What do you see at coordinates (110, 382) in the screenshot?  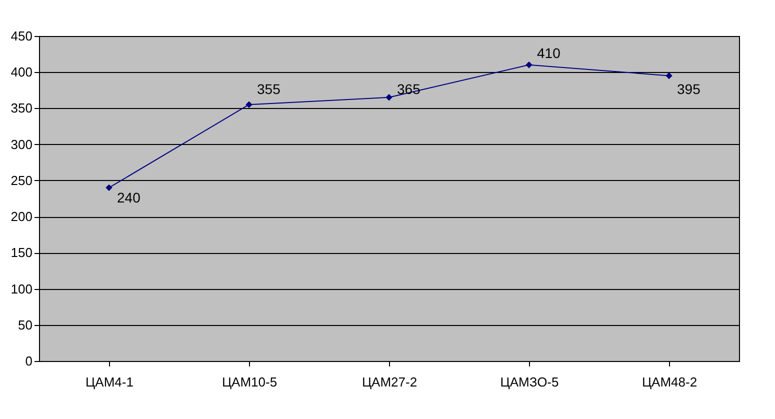 I see `x-tick-label: ЦАМ4-1` at bounding box center [110, 382].